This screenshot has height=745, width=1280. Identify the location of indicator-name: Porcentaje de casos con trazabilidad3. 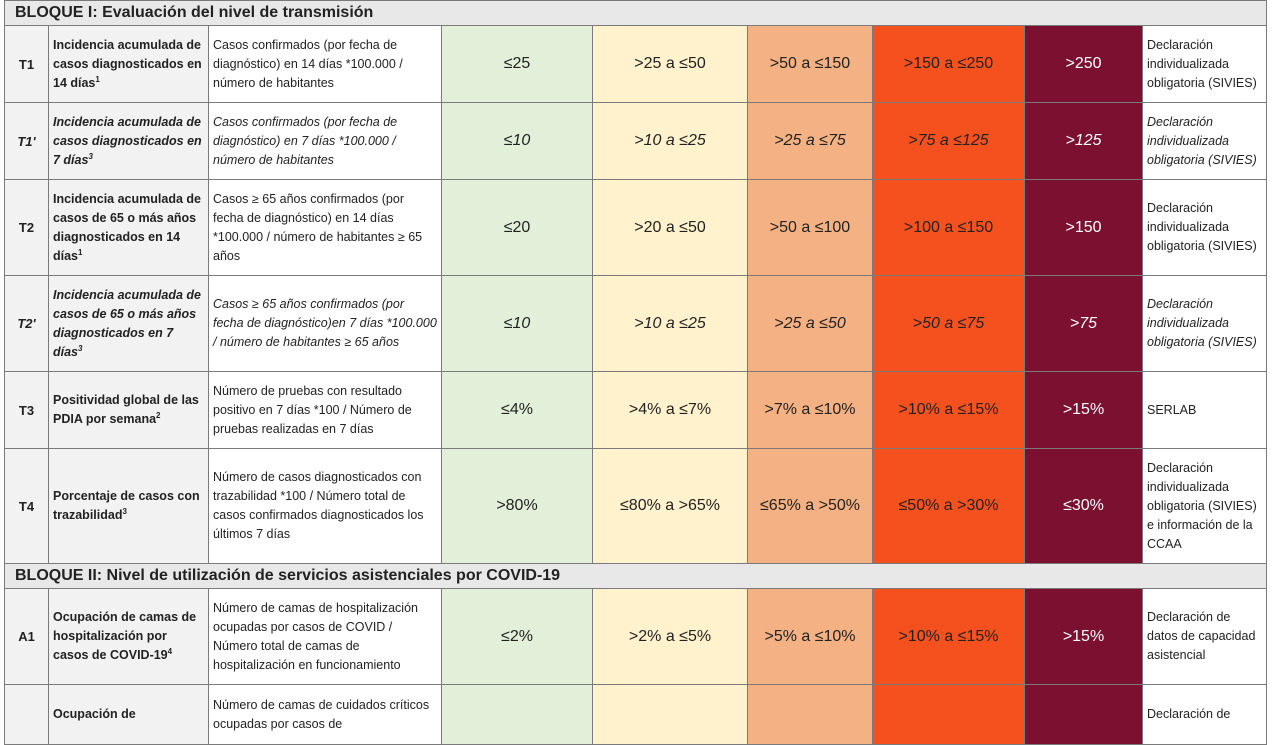
(128, 506).